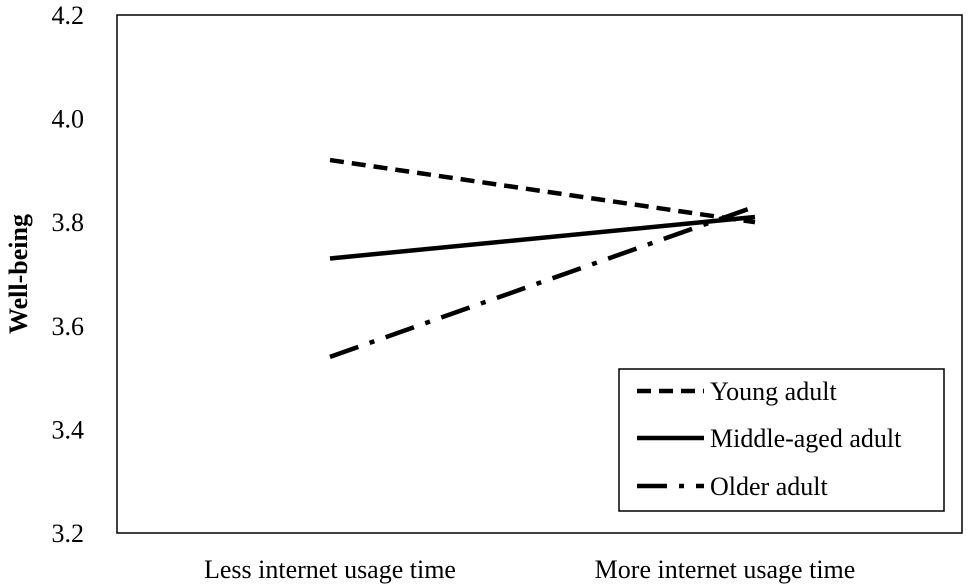 The width and height of the screenshot is (969, 587). What do you see at coordinates (806, 438) in the screenshot?
I see `legend-label-2: Middle-aged adult` at bounding box center [806, 438].